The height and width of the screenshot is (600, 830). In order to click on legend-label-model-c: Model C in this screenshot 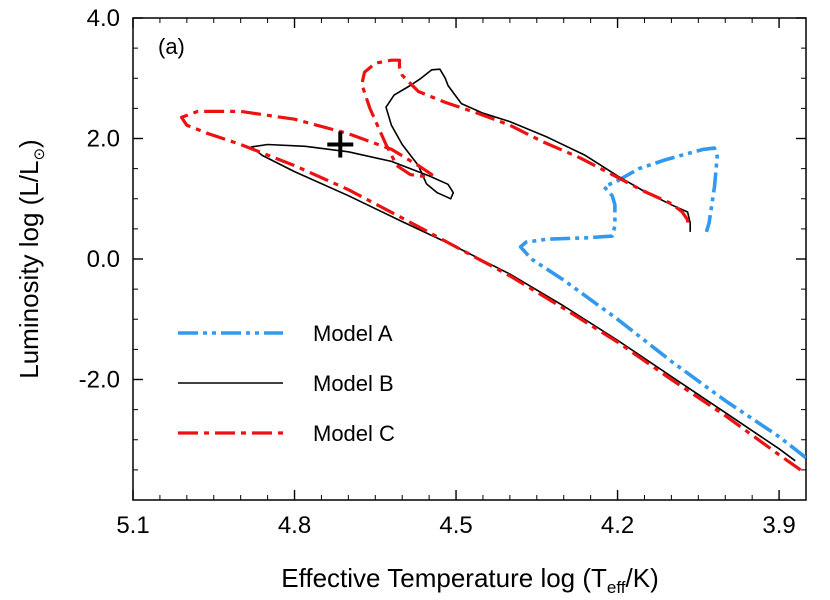, I will do `click(354, 433)`.